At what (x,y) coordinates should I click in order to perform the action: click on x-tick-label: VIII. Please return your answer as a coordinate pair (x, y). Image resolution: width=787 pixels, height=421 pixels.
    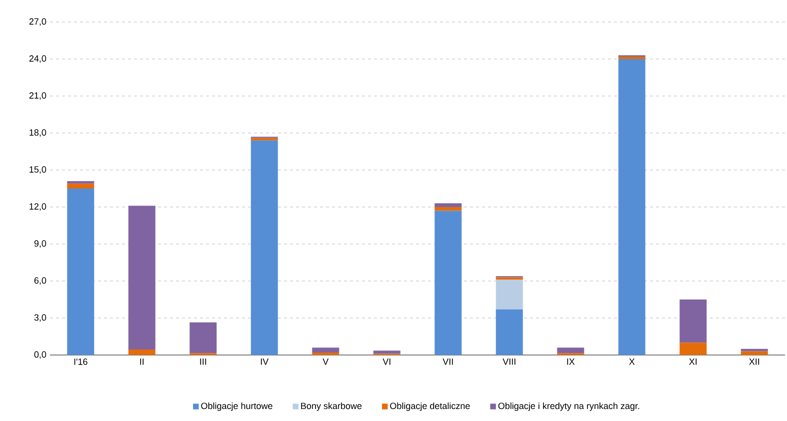
    Looking at the image, I should click on (509, 361).